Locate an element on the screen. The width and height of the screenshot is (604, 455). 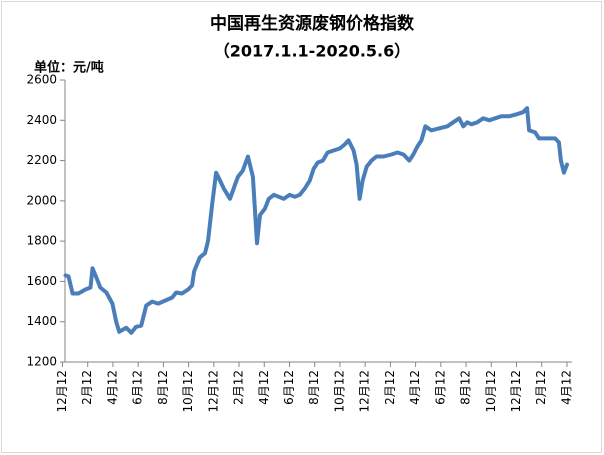
chart-subtitle: （2017.1.1-2020.5.6） is located at coordinates (312, 51).